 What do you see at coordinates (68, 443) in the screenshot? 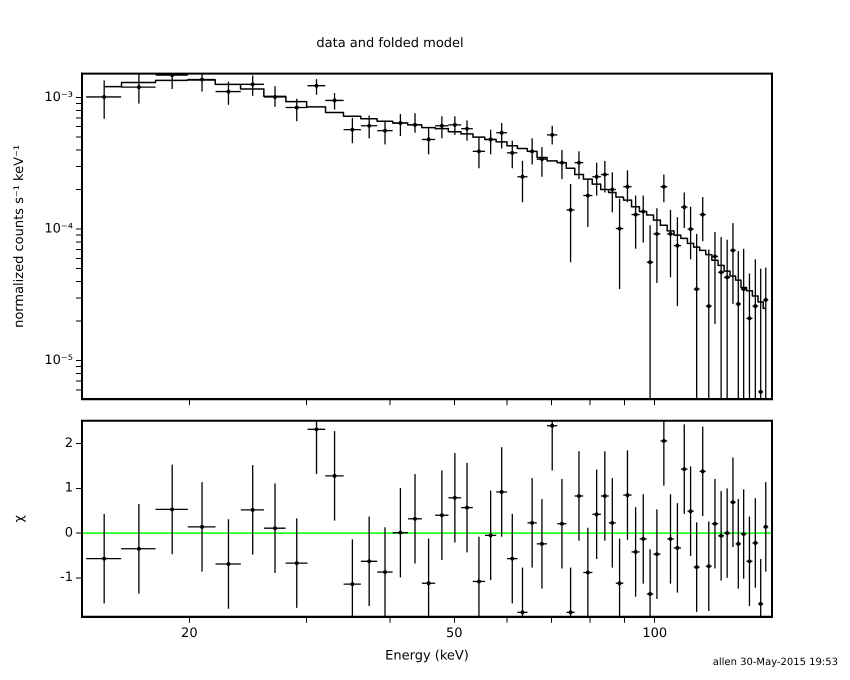
I see `y-tick-label: 2` at bounding box center [68, 443].